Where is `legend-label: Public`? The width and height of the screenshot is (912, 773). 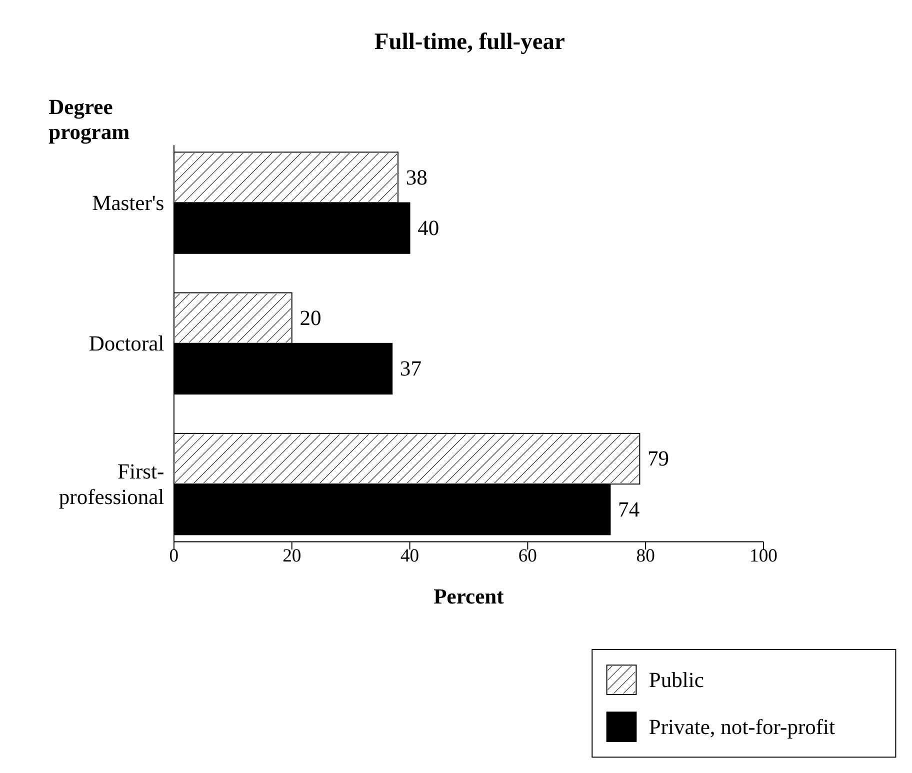
legend-label: Public is located at coordinates (676, 680).